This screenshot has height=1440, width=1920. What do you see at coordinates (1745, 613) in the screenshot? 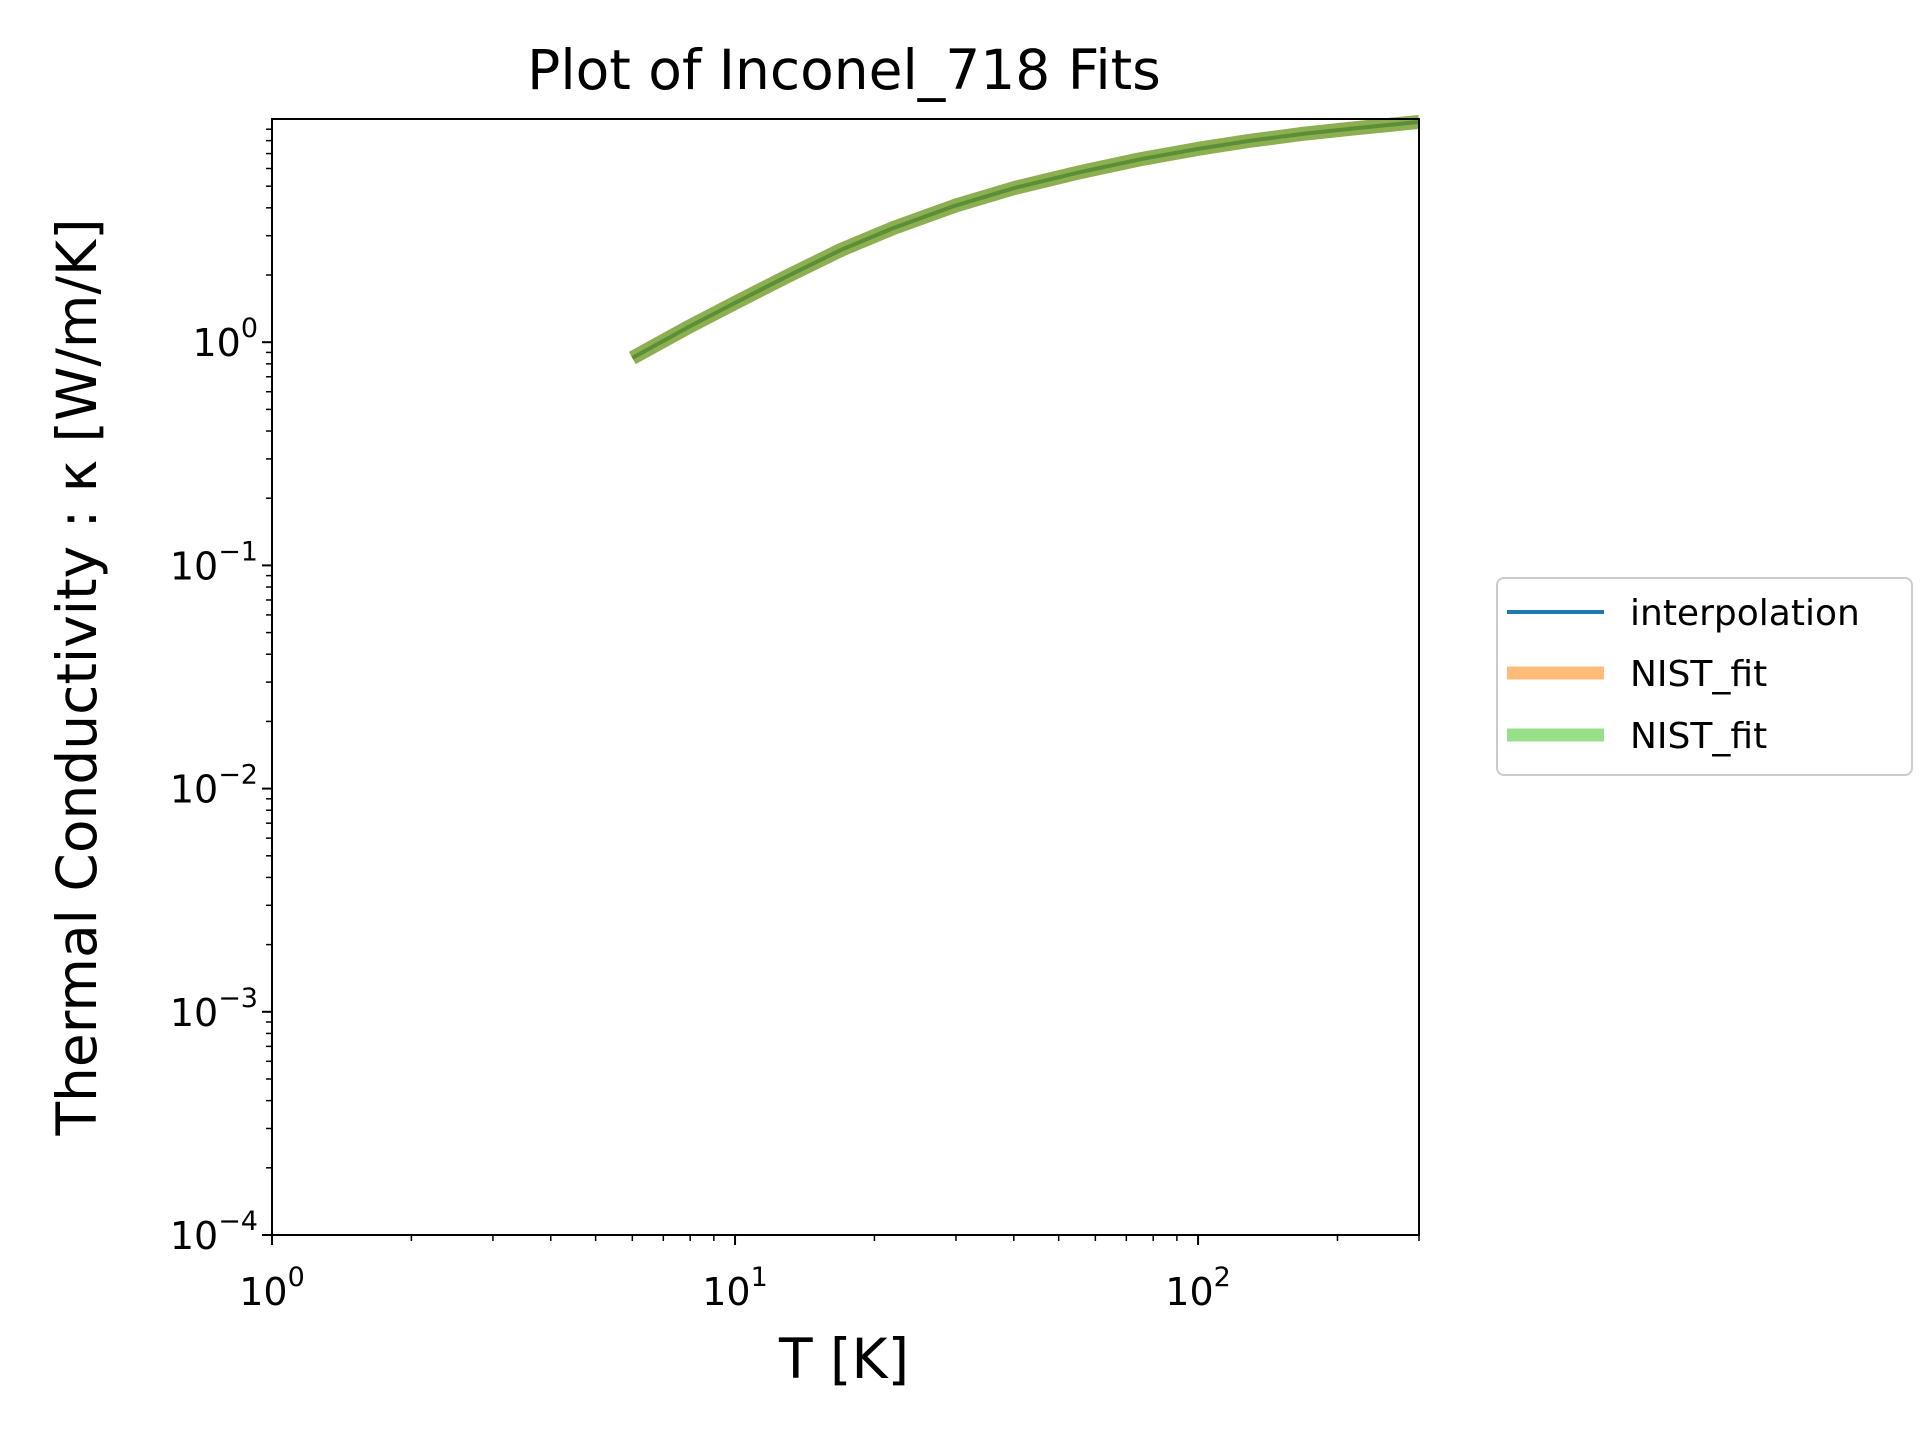
I see `legend-label-0: interpolation` at bounding box center [1745, 613].